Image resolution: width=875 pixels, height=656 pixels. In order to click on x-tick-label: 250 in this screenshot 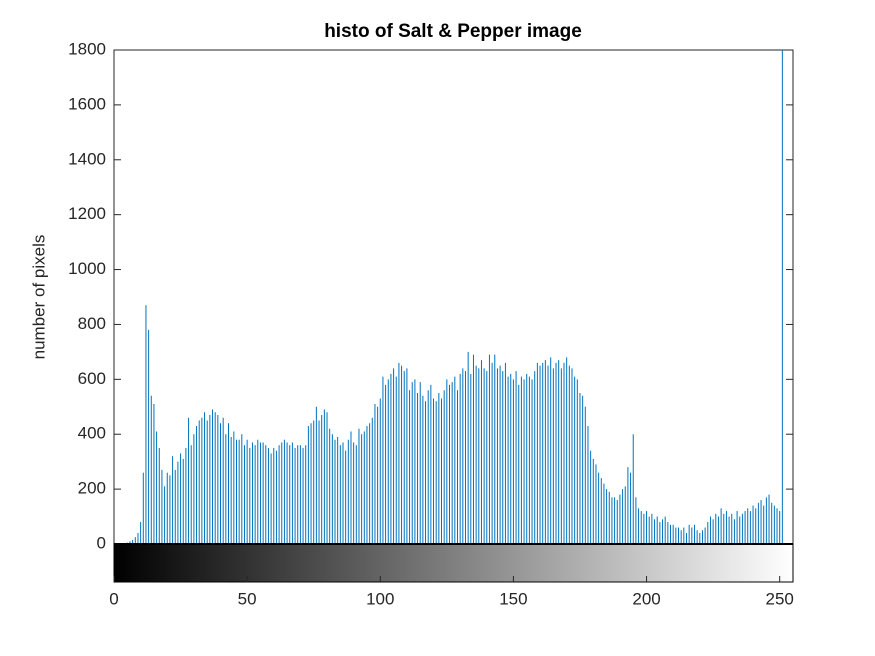, I will do `click(779, 598)`.